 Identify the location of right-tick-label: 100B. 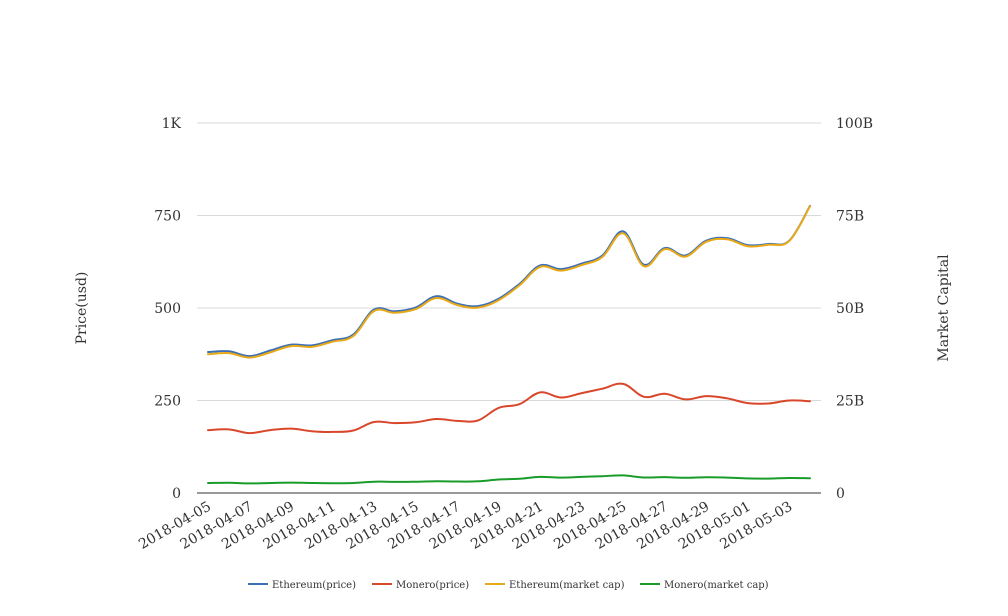
(854, 124).